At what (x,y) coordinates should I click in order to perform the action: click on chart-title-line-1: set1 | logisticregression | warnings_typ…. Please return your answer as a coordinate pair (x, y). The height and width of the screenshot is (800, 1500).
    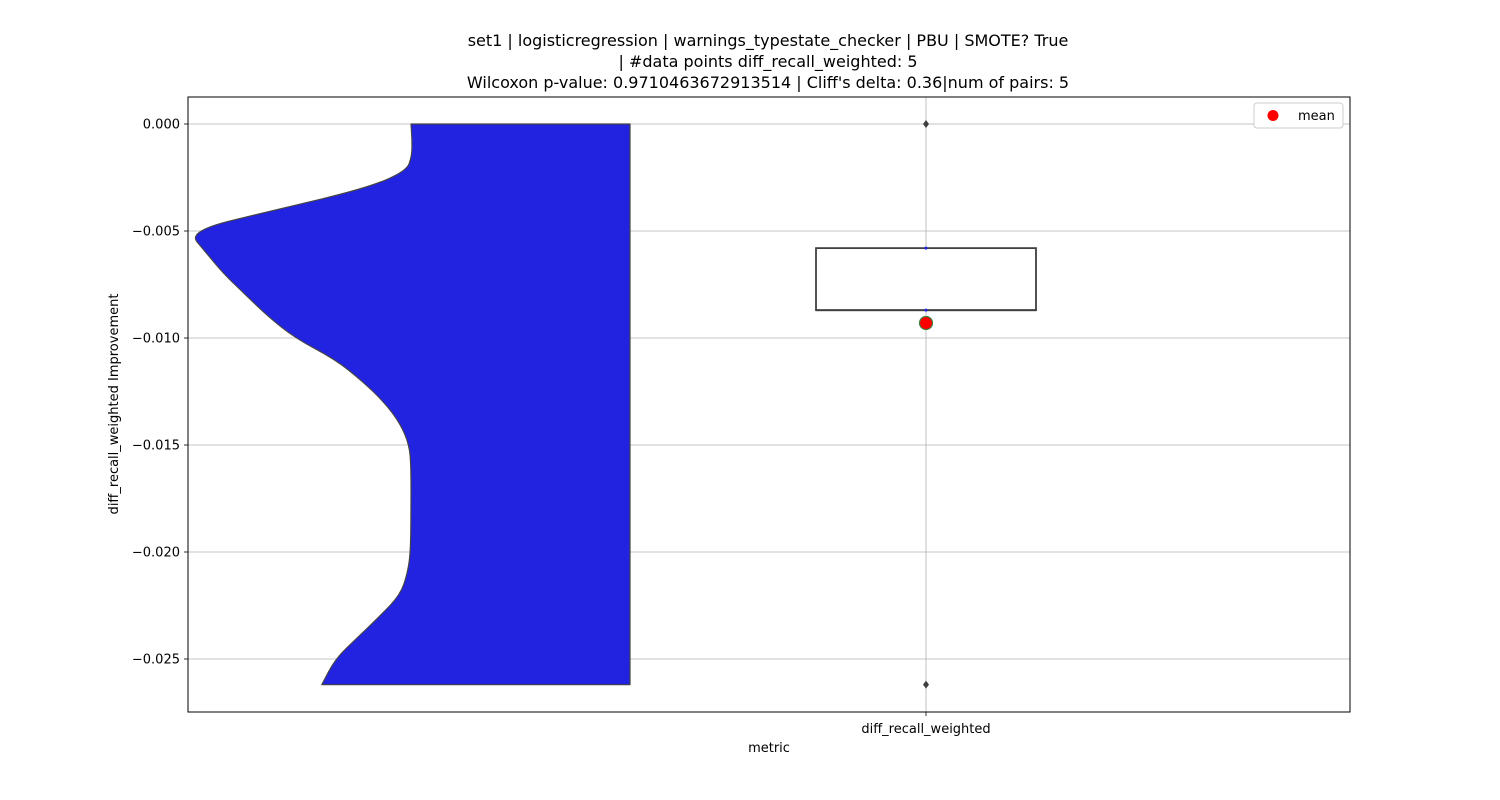
    Looking at the image, I should click on (768, 40).